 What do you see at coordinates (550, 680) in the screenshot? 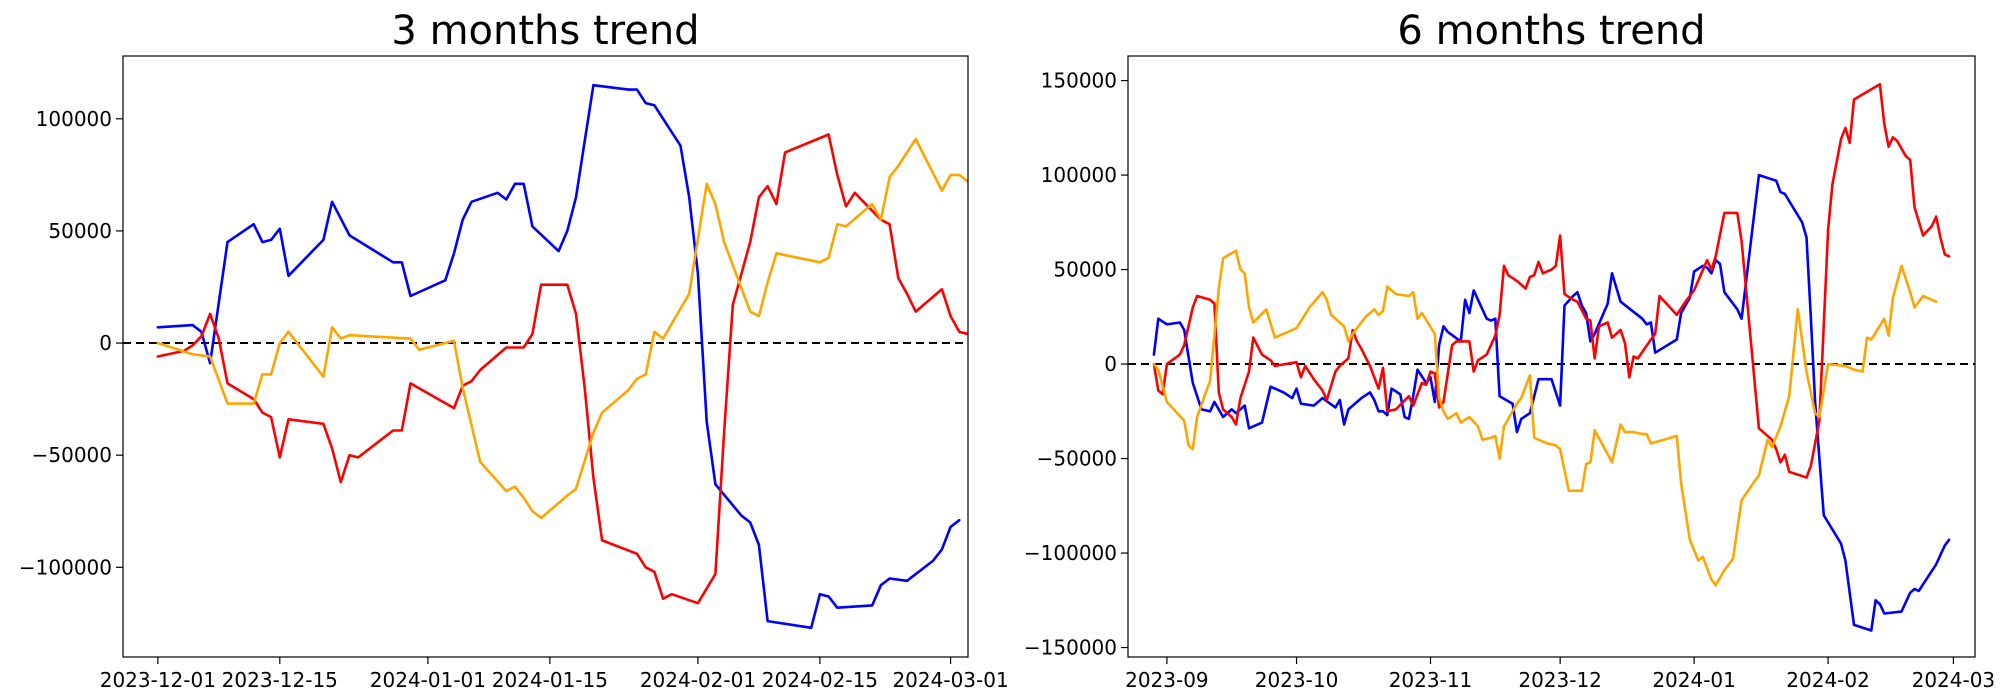
I see `x-tick-label: 2024-01-15` at bounding box center [550, 680].